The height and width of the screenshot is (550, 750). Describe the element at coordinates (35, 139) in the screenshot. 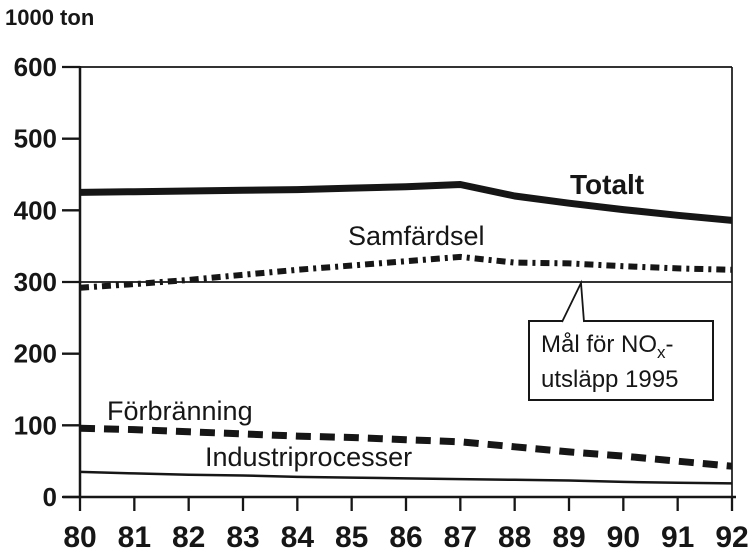

I see `y-tick-label: 500` at that location.